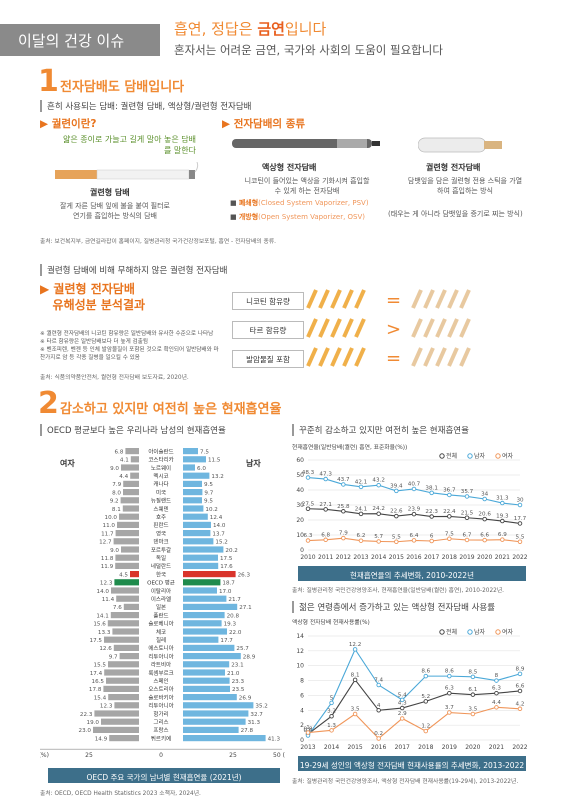 This screenshot has width=566, height=800. Describe the element at coordinates (300, 636) in the screenshot. I see `y-tick-label: 14` at that location.